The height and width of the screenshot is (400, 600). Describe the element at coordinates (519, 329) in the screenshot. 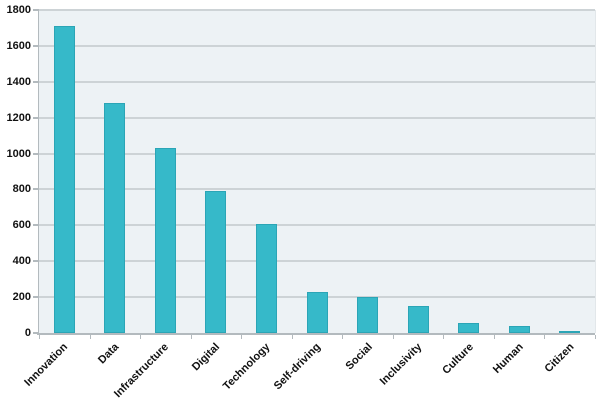

I see `bar-human` at that location.